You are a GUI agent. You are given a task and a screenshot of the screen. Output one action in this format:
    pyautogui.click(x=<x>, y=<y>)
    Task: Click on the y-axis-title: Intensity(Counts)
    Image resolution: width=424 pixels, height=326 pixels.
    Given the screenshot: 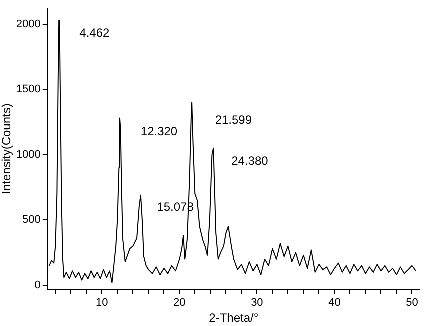 What is the action you would take?
    pyautogui.click(x=7, y=149)
    